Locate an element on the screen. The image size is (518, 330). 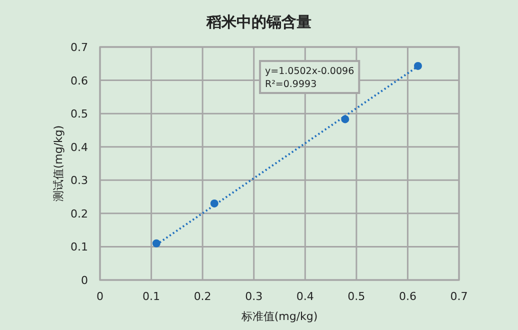
y-axis-title: 测试值(mg/kg) is located at coordinates (58, 163).